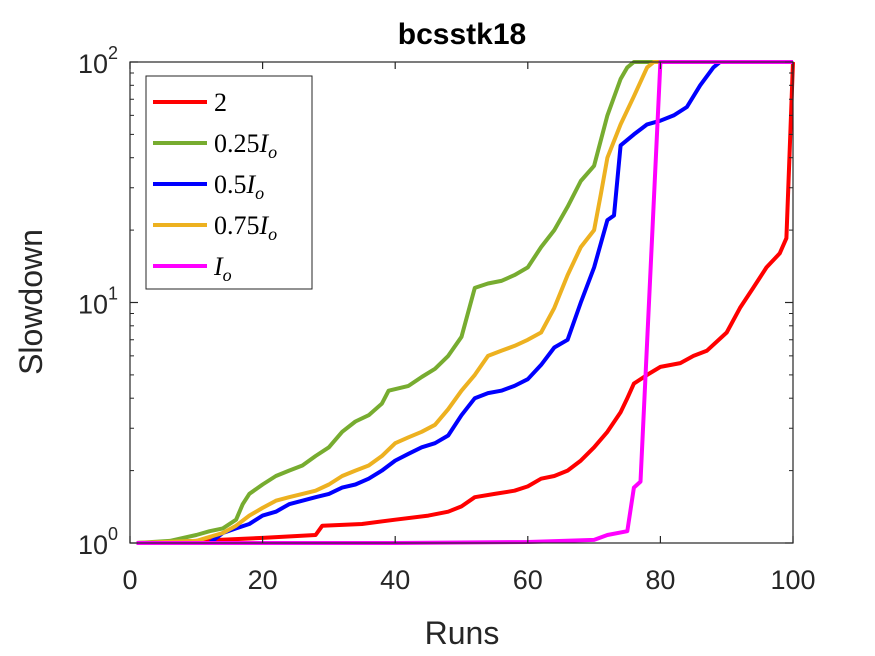 The width and height of the screenshot is (875, 656). Describe the element at coordinates (222, 268) in the screenshot. I see `legend-label-4: Io` at that location.